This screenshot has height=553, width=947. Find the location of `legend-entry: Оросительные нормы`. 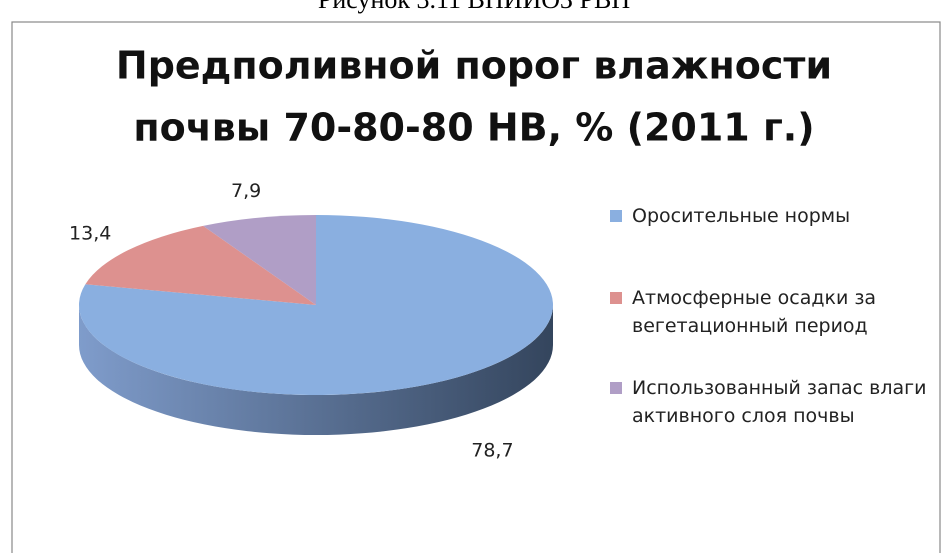

legend-entry: Оросительные нормы is located at coordinates (770, 216).